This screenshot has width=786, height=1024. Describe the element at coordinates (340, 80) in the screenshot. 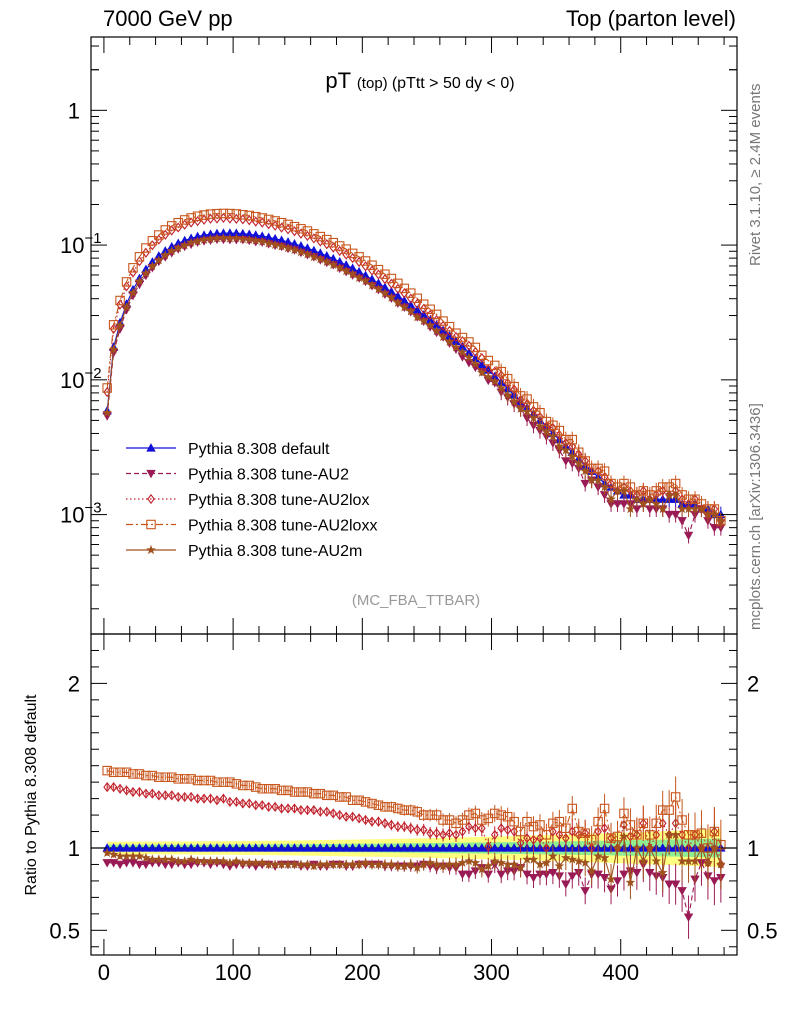

I see `title-main: pT` at that location.